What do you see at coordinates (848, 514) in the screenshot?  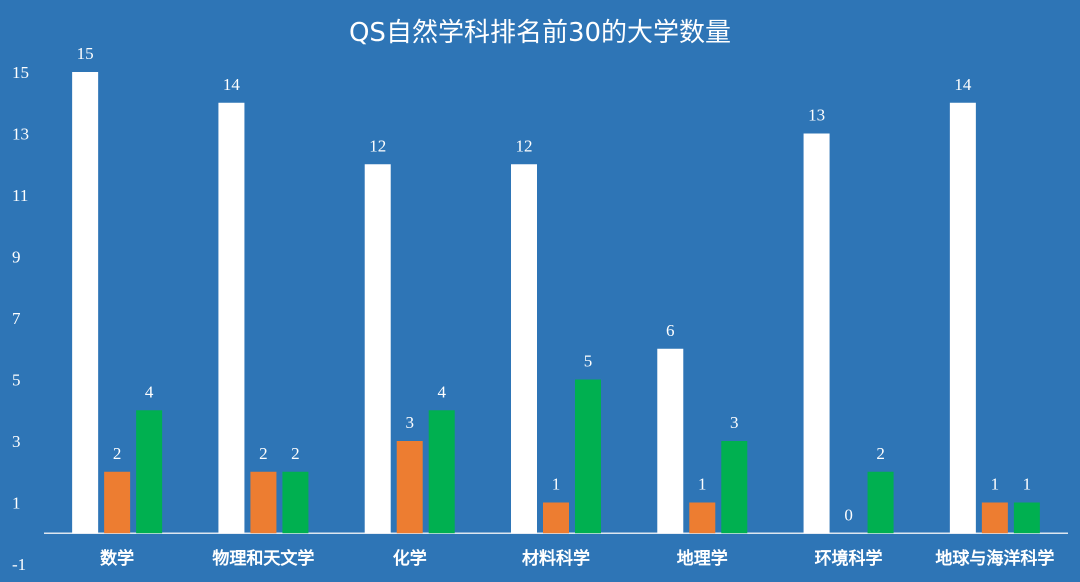 I see `bar-value-label: 0` at bounding box center [848, 514].